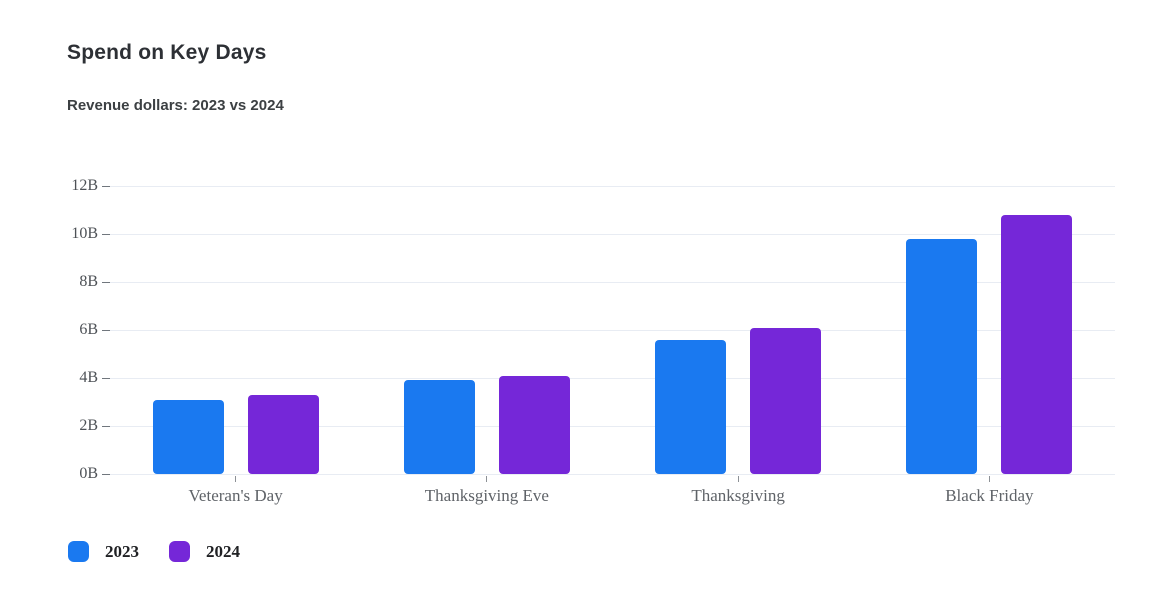 This screenshot has width=1152, height=603. I want to click on x-axis-label-thanksgiving: Thanksgiving, so click(738, 495).